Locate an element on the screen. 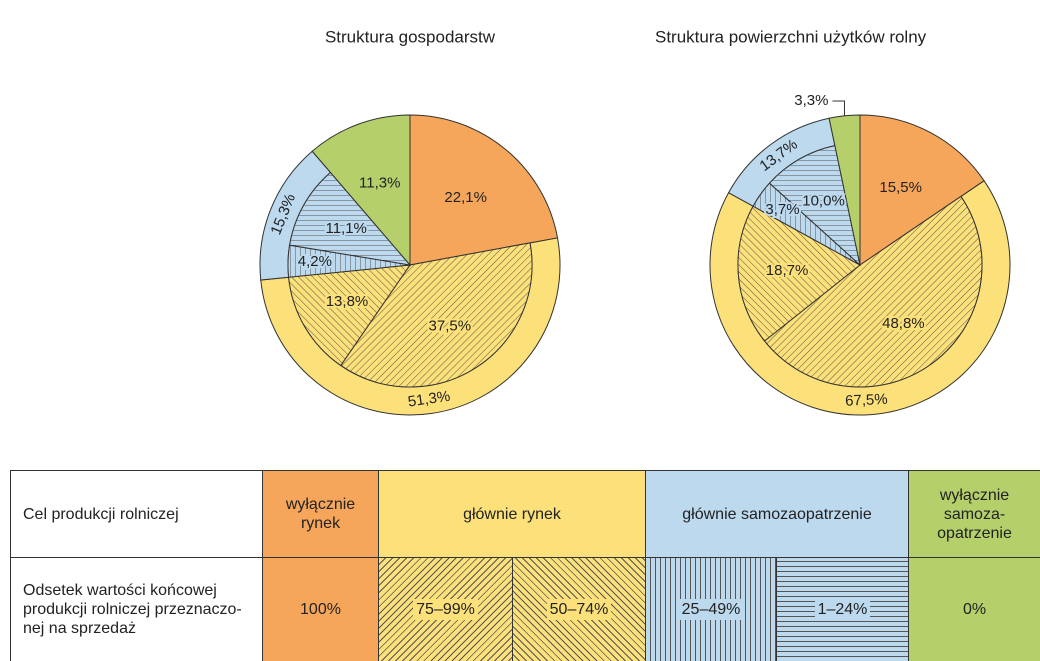 This screenshot has height=661, width=1040. cell-text: 50–74% is located at coordinates (579, 609).